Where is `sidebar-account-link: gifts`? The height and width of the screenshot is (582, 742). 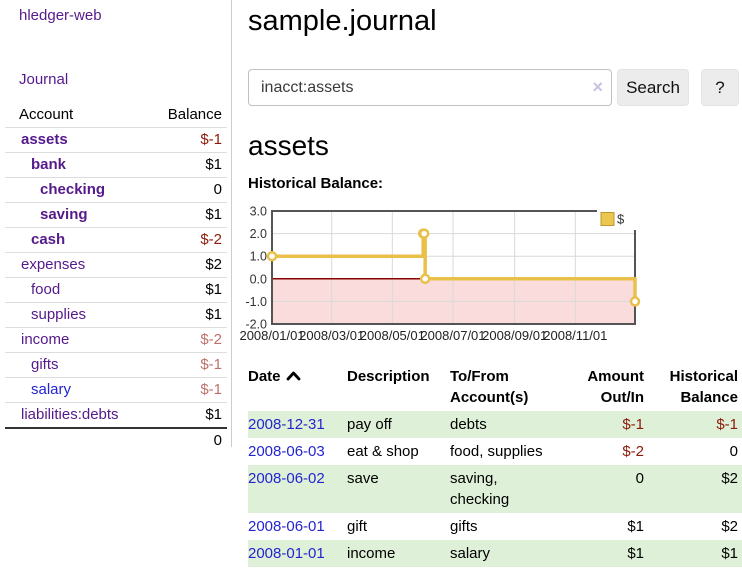
sidebar-account-link: gifts is located at coordinates (45, 364).